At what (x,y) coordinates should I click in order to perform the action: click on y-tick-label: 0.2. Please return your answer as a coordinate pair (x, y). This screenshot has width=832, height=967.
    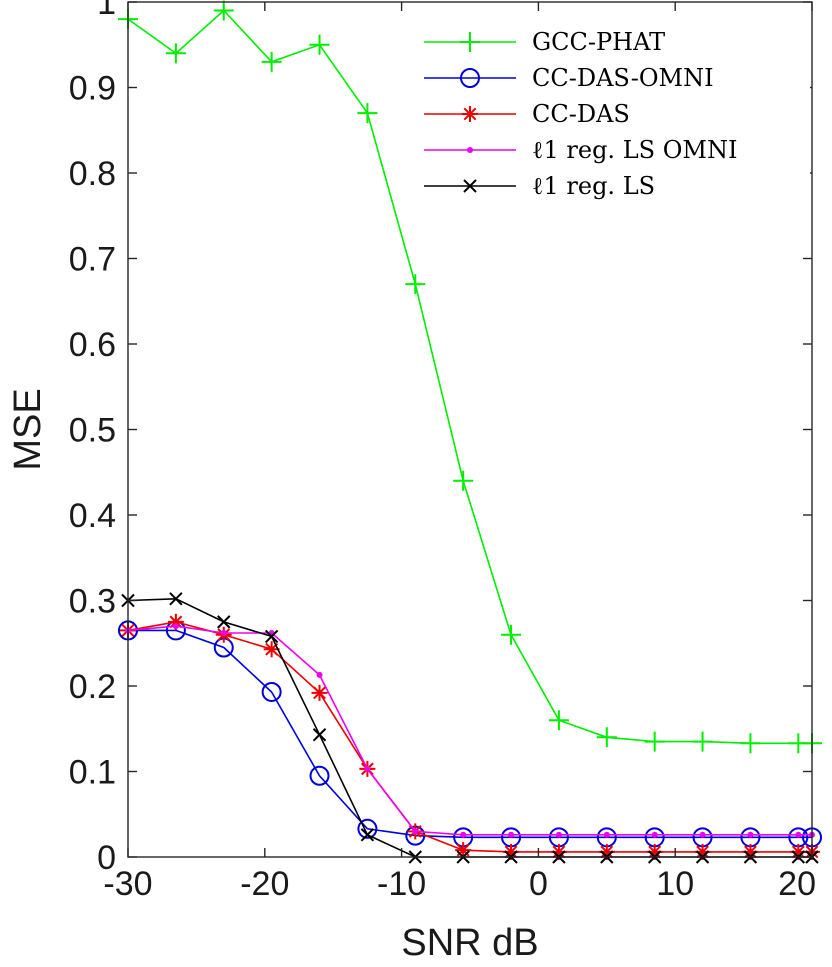
    Looking at the image, I should click on (92, 687).